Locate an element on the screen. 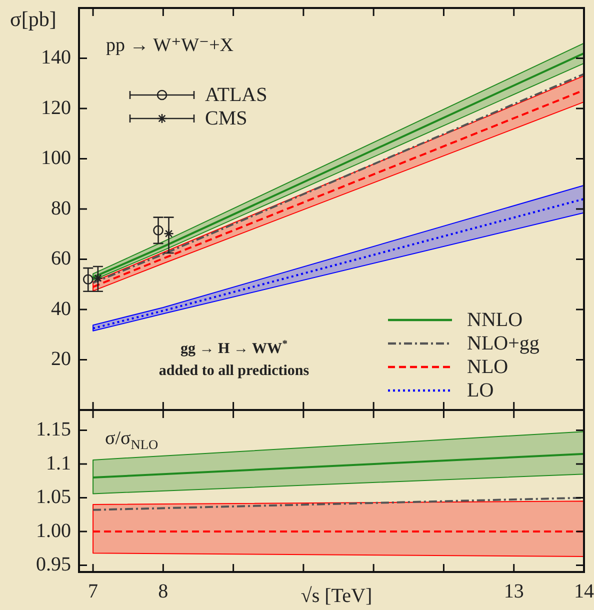 The height and width of the screenshot is (610, 594). legend-label: CMS is located at coordinates (226, 119).